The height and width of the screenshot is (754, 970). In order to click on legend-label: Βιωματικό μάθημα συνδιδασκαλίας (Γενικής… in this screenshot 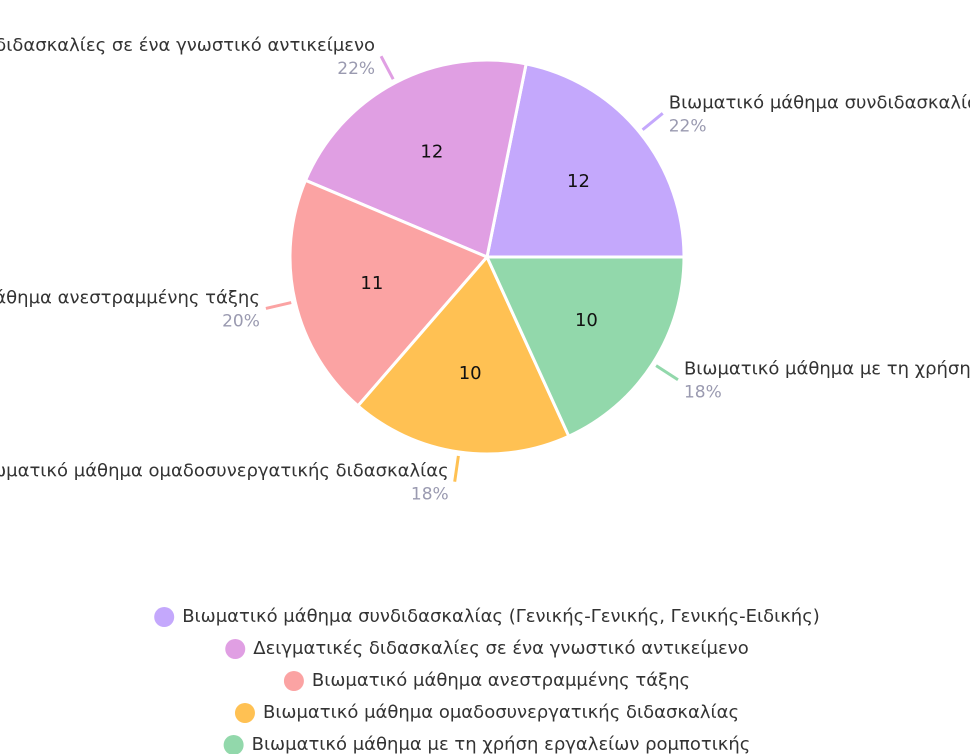, I will do `click(501, 616)`.